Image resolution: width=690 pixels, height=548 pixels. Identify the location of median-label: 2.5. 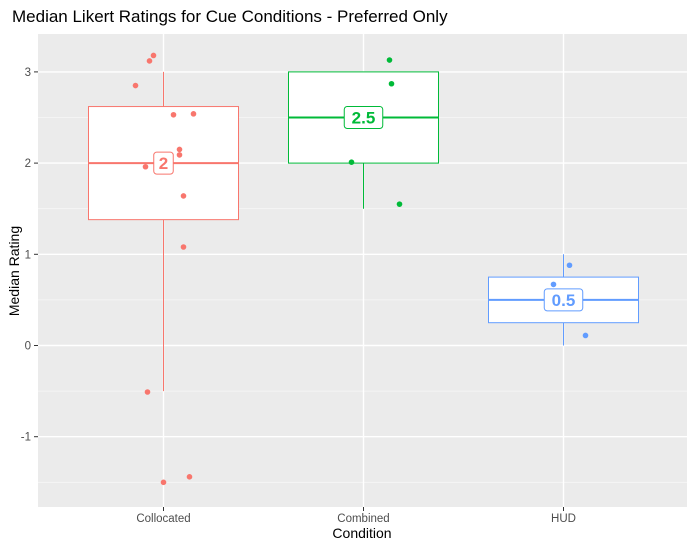
(364, 118).